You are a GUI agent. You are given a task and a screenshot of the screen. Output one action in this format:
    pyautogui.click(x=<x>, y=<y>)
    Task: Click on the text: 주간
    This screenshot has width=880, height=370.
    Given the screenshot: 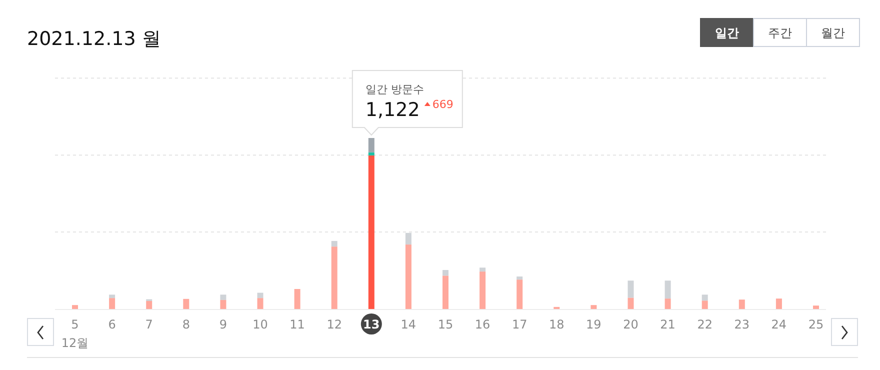 What is the action you would take?
    pyautogui.click(x=780, y=33)
    